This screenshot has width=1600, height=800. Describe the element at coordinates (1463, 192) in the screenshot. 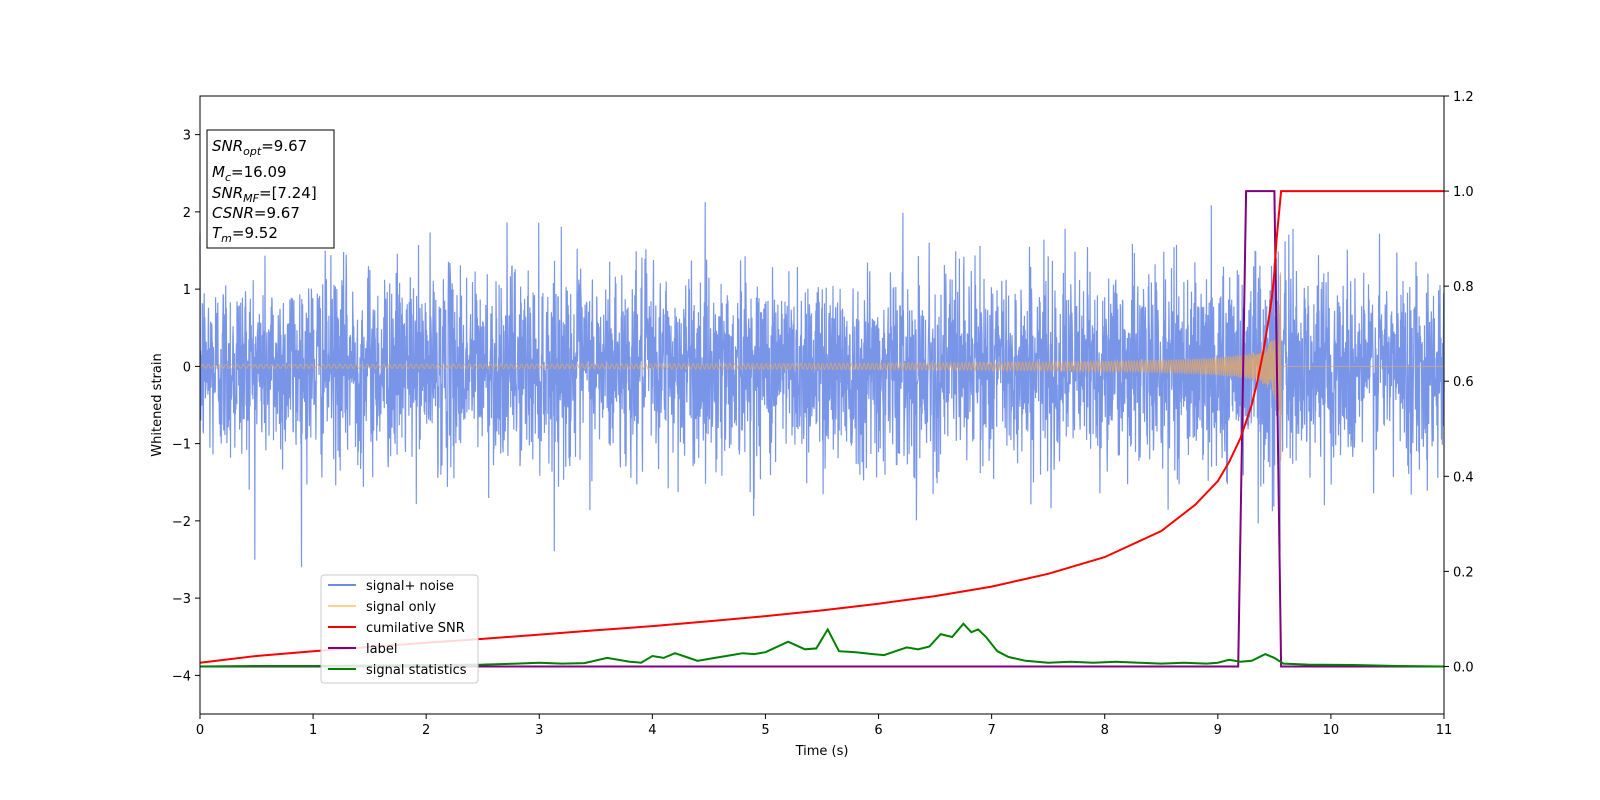

I see `y-right-tick-label: 1.0` at that location.